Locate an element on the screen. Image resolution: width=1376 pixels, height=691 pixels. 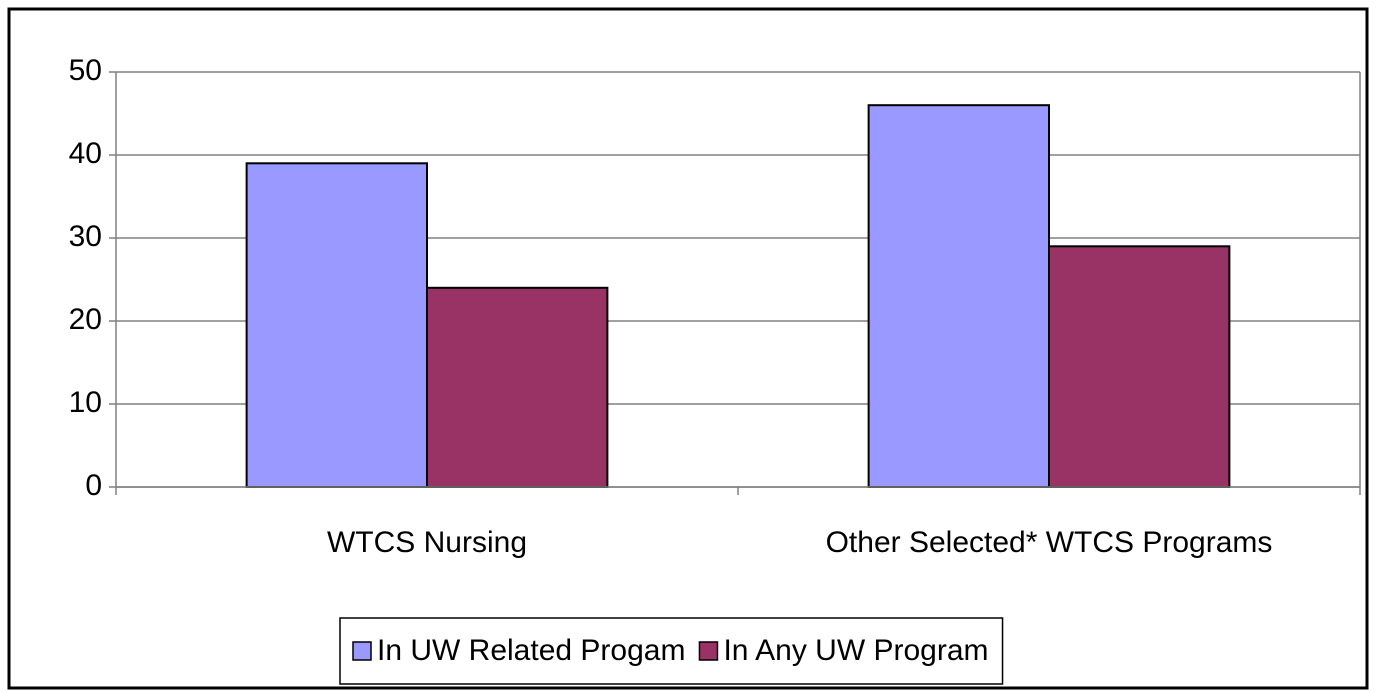
y-tick-label: 30 is located at coordinates (85, 236).